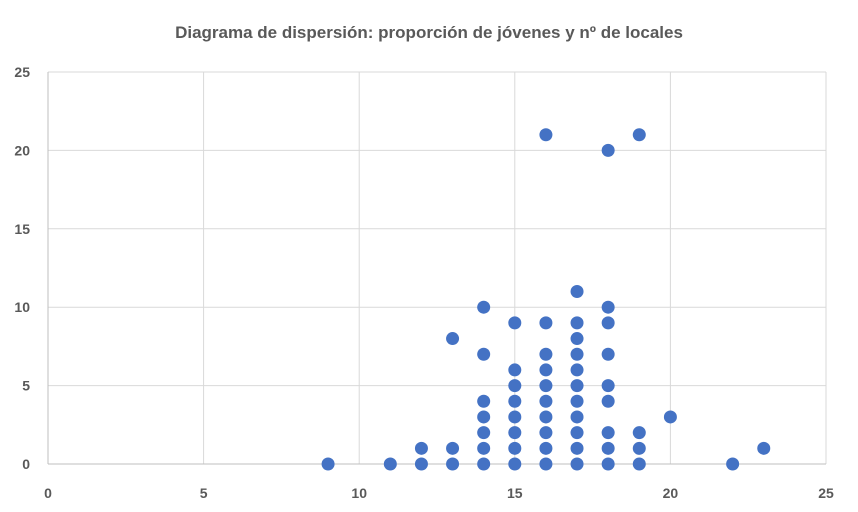 This screenshot has width=858, height=512. I want to click on x-tick-label: 10, so click(359, 493).